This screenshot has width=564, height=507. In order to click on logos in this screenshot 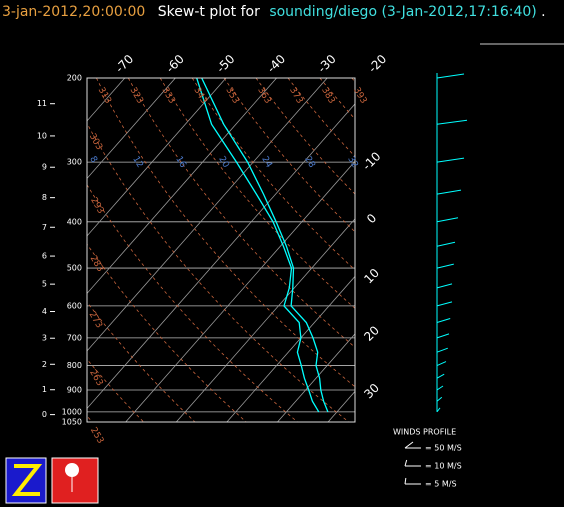, I will do `click(52, 480)`.